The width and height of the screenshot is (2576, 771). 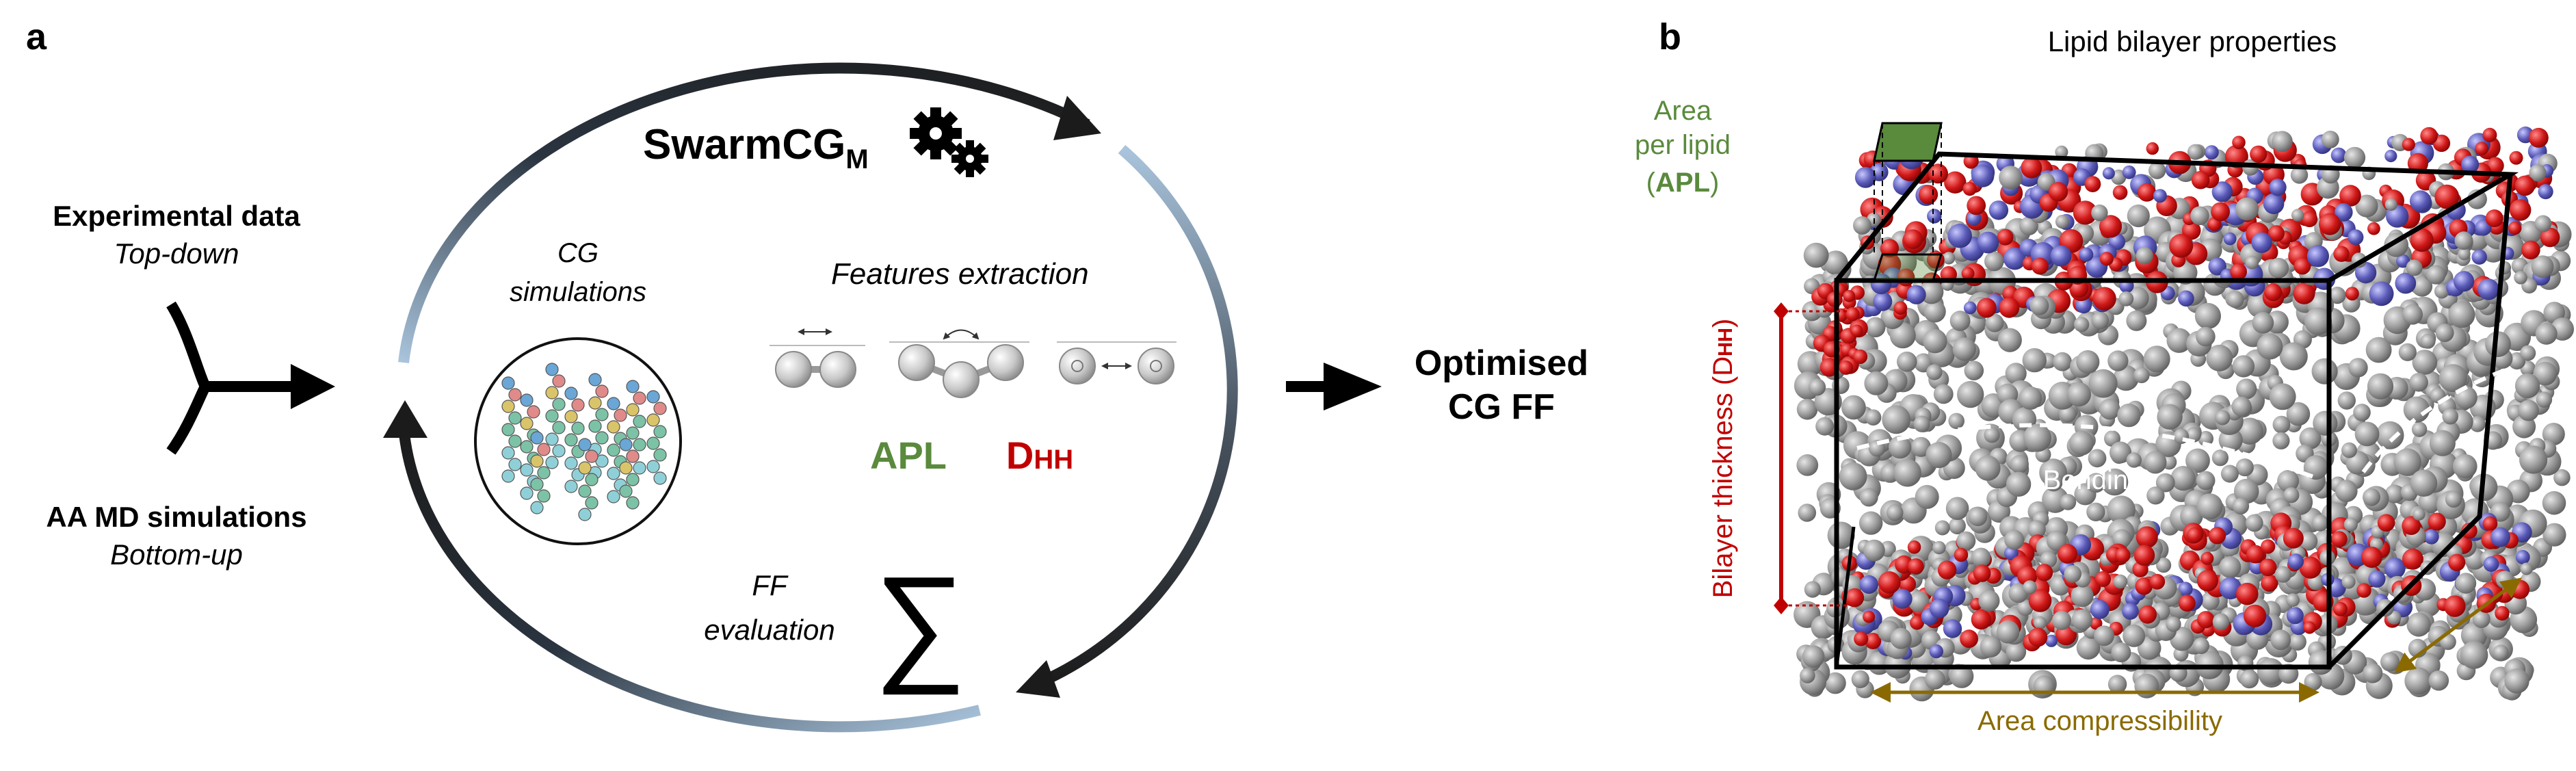 I want to click on merge-arrow, so click(x=230, y=378).